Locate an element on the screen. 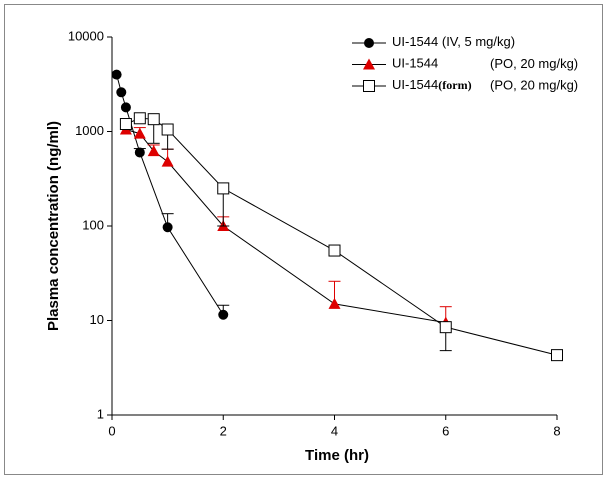 The height and width of the screenshot is (485, 608). x-tick-label: 8 is located at coordinates (556, 430).